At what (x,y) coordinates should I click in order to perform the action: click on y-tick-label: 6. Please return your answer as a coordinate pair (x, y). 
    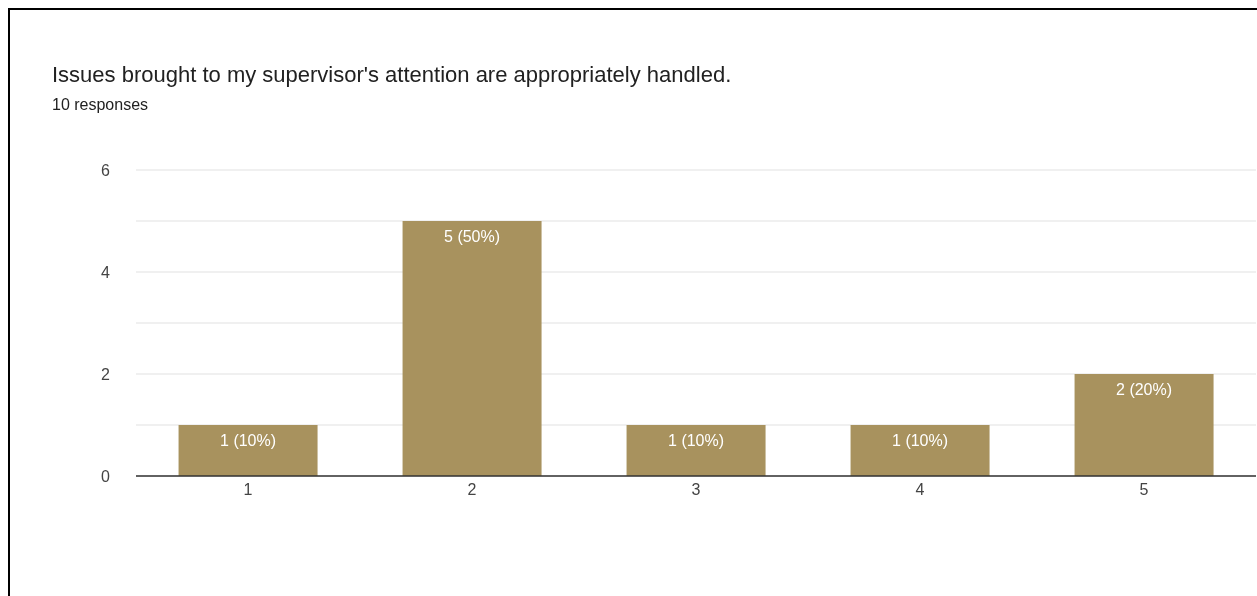
    Looking at the image, I should click on (106, 170).